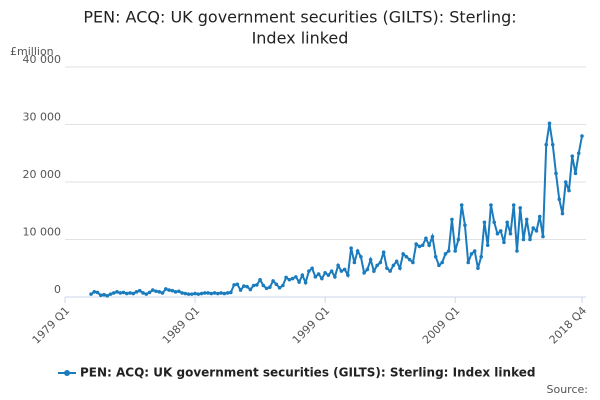  I want to click on y-tick-label: 10 000, so click(42, 232).